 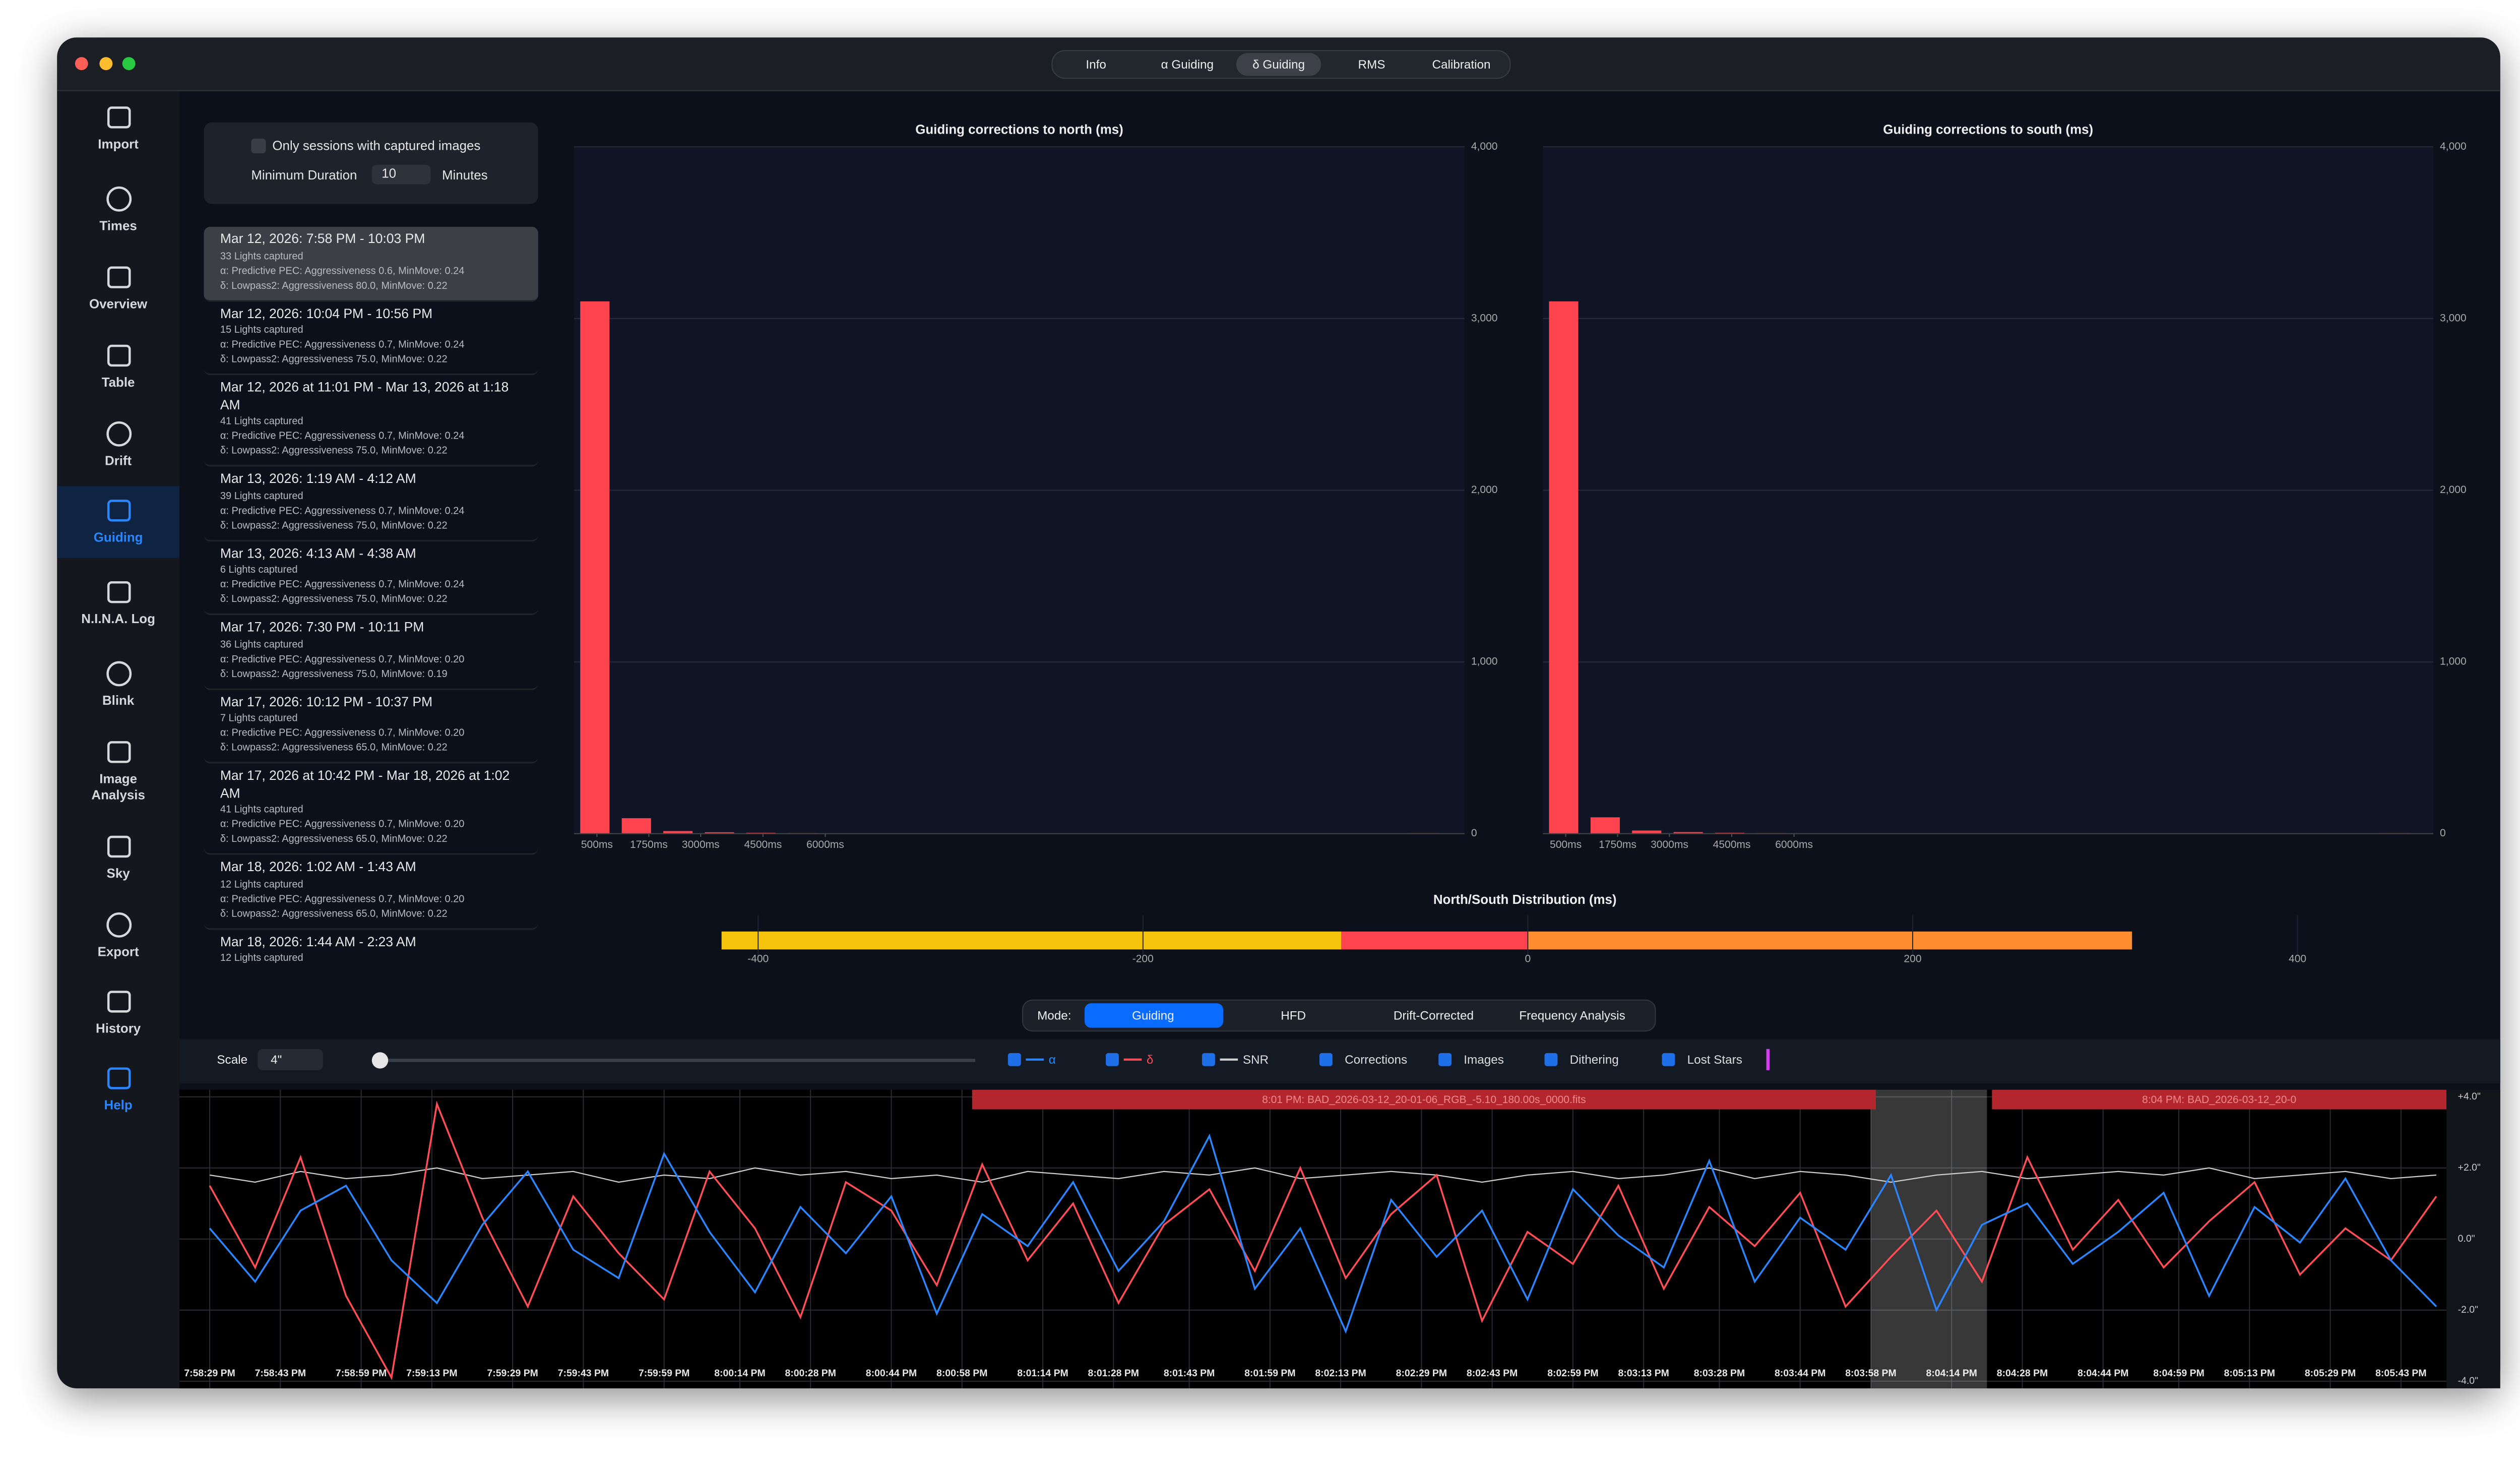 What do you see at coordinates (118, 128) in the screenshot?
I see `sidebar-item: Import` at bounding box center [118, 128].